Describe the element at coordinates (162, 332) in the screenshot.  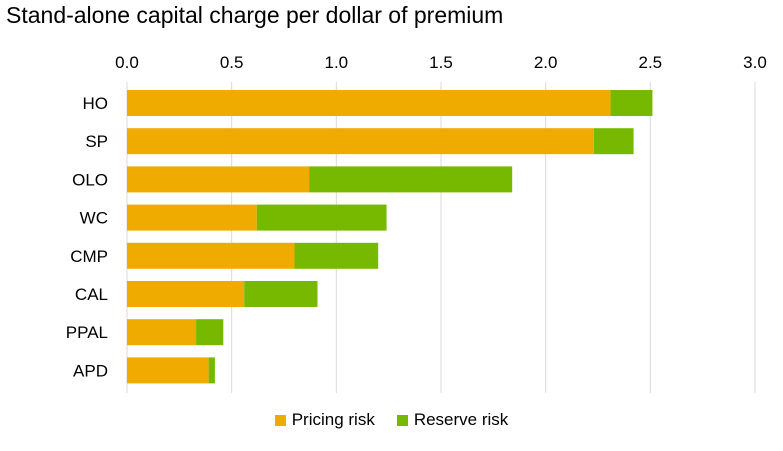
I see `bar-ppal-pricing-risk` at that location.